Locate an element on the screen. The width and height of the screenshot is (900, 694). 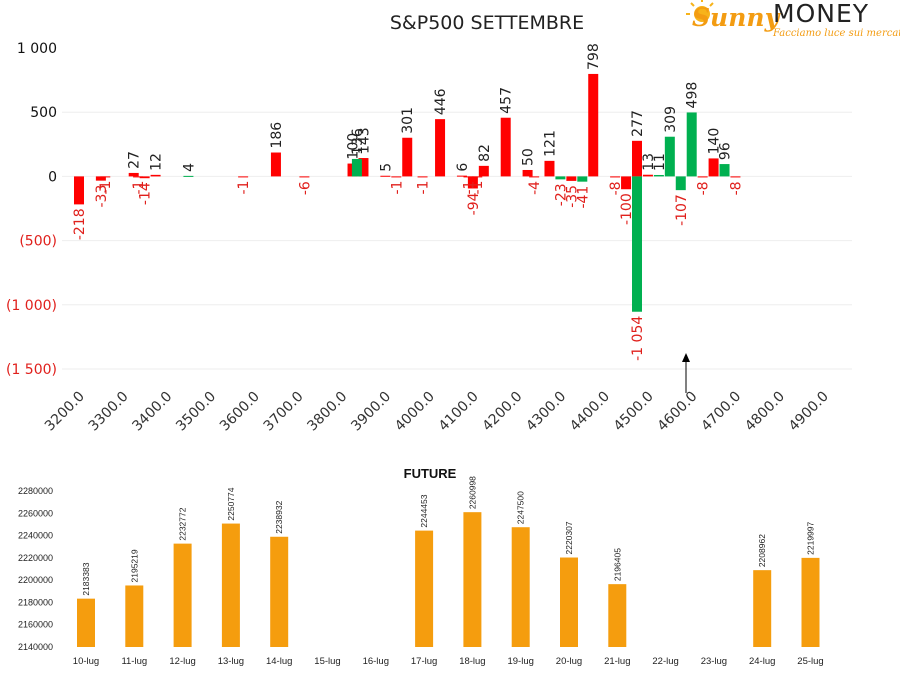
data-label: 13 is located at coordinates (649, 162).